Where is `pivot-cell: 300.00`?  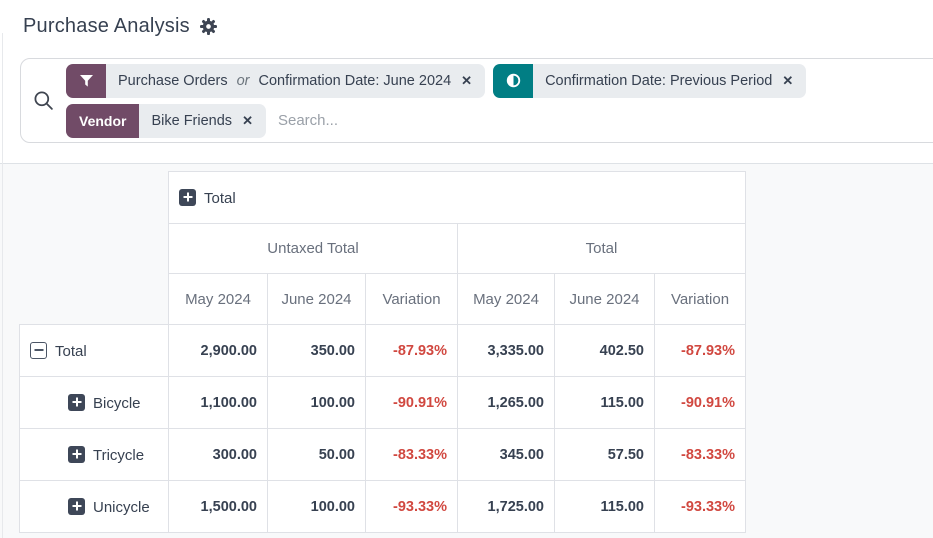 pivot-cell: 300.00 is located at coordinates (218, 454).